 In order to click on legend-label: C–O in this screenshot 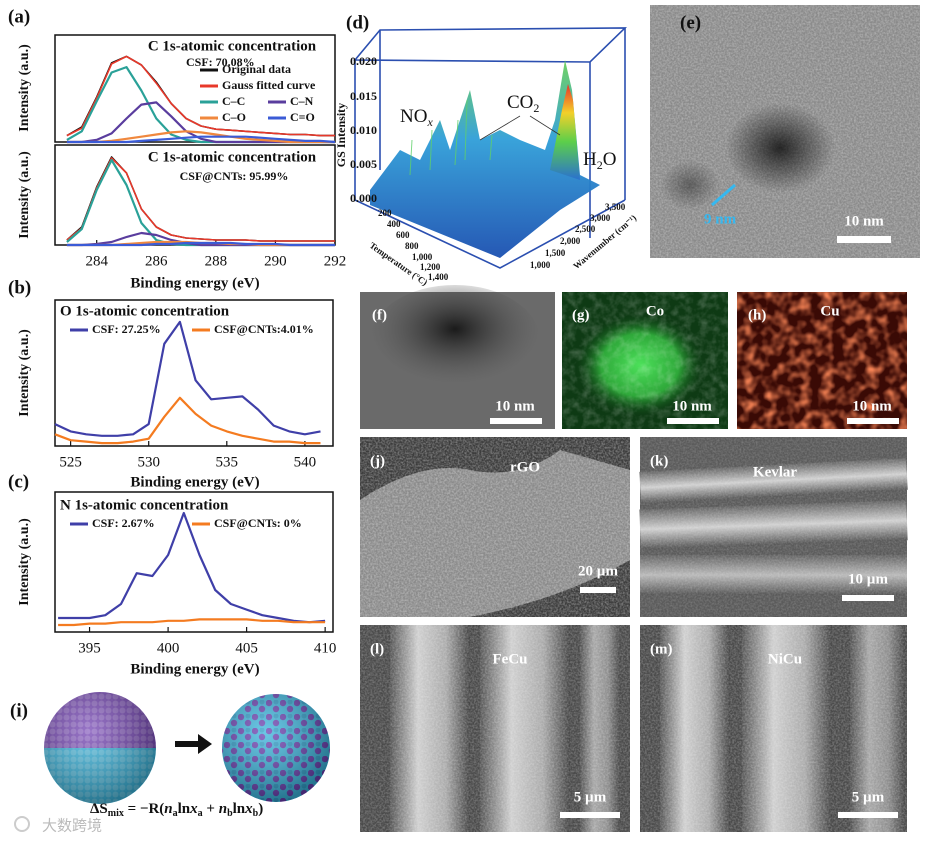, I will do `click(234, 117)`.